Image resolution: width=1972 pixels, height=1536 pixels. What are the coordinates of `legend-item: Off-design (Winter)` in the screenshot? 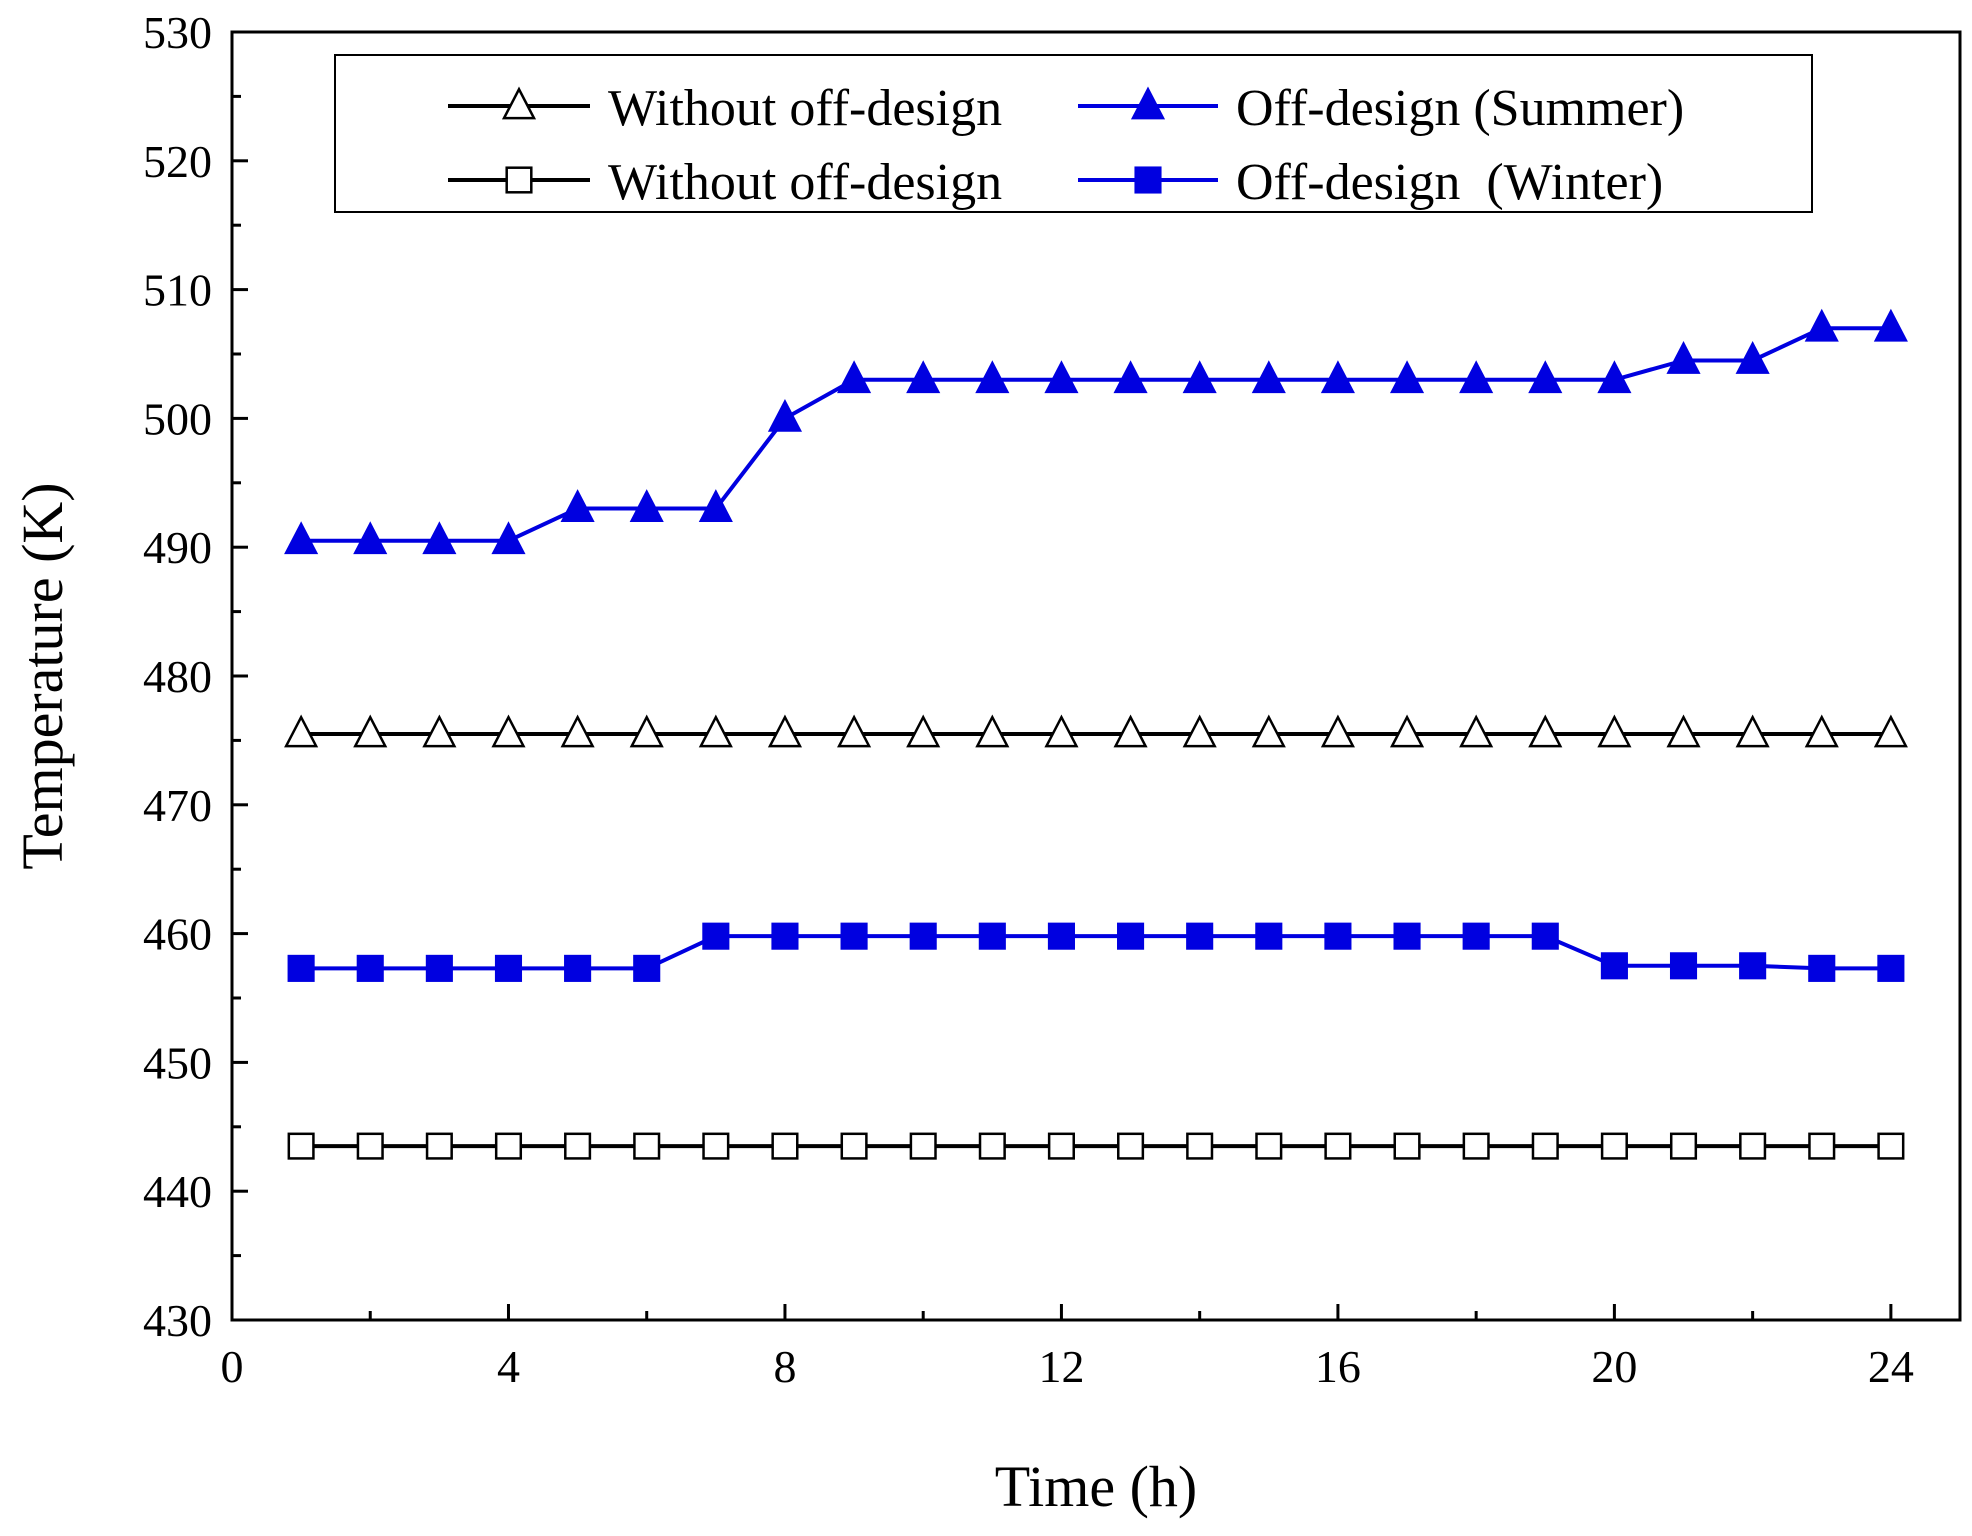 It's located at (1370, 182).